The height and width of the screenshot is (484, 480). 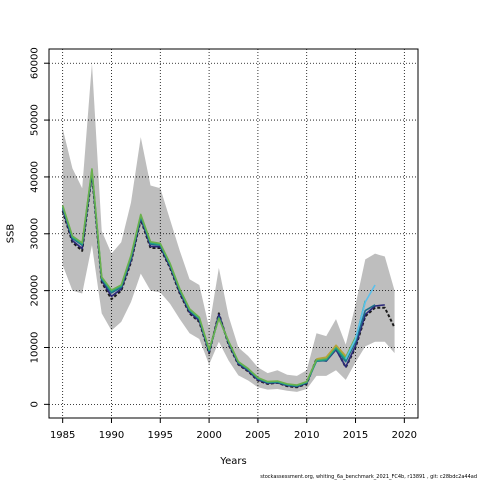 What do you see at coordinates (355, 435) in the screenshot?
I see `x-tick-label: 2015` at bounding box center [355, 435].